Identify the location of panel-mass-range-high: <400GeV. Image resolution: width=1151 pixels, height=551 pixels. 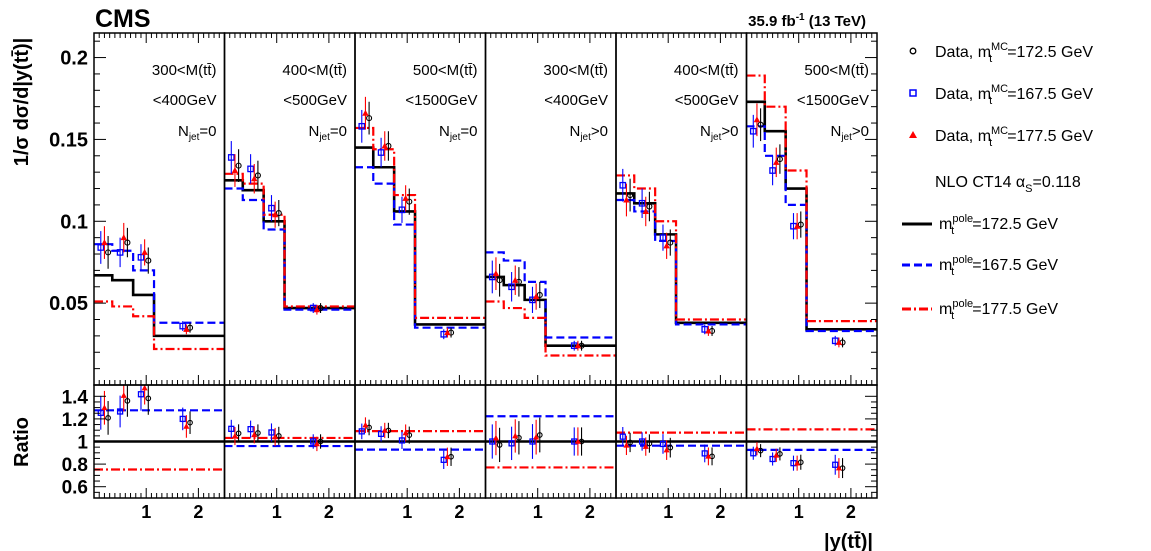
(576, 100).